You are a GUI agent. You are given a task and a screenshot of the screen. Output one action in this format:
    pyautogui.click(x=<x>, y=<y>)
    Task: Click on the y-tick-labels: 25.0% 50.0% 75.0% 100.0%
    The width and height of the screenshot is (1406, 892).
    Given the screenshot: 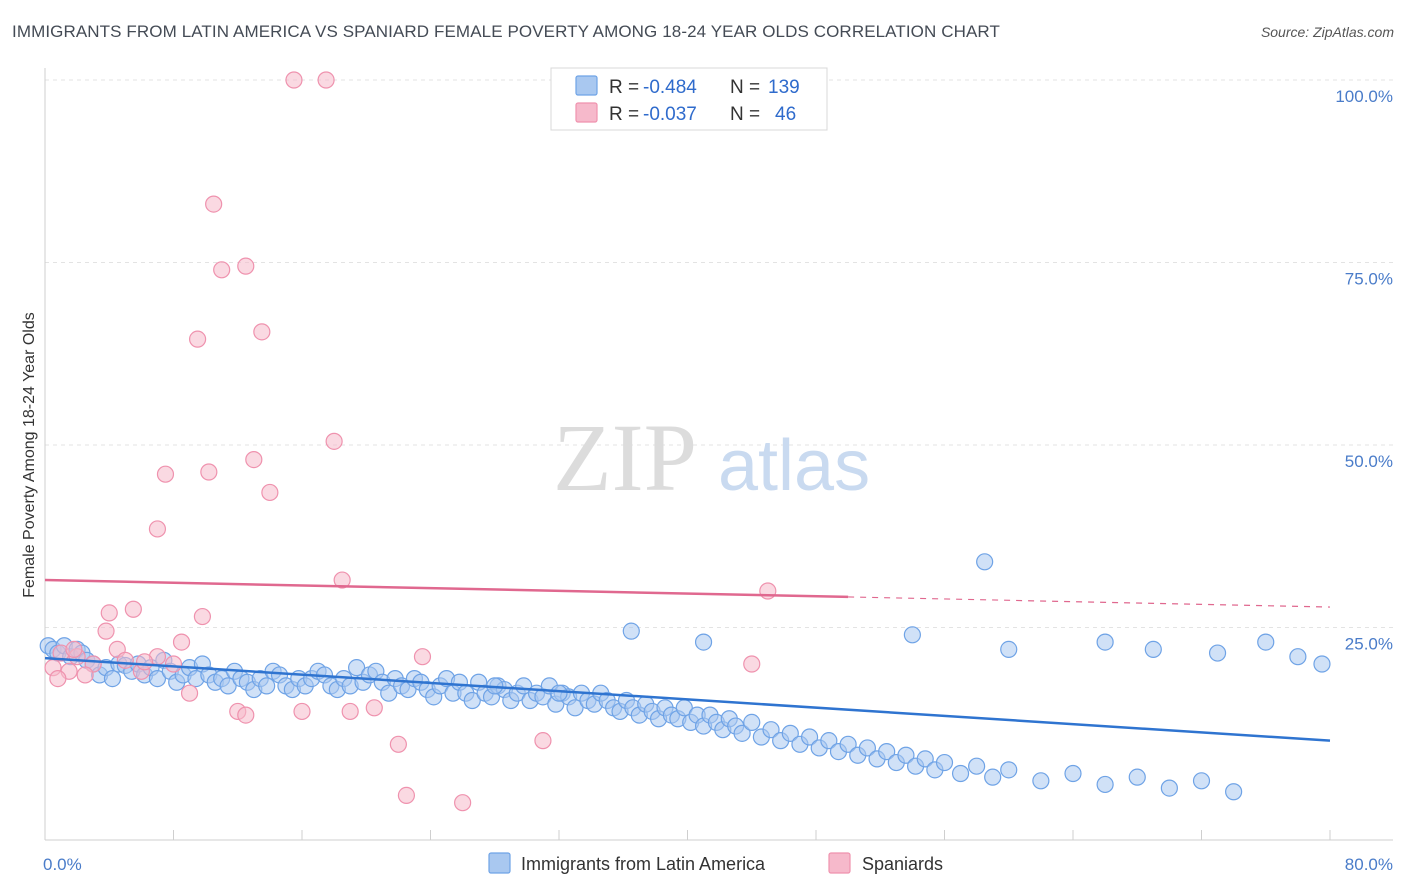 What is the action you would take?
    pyautogui.click(x=1364, y=370)
    